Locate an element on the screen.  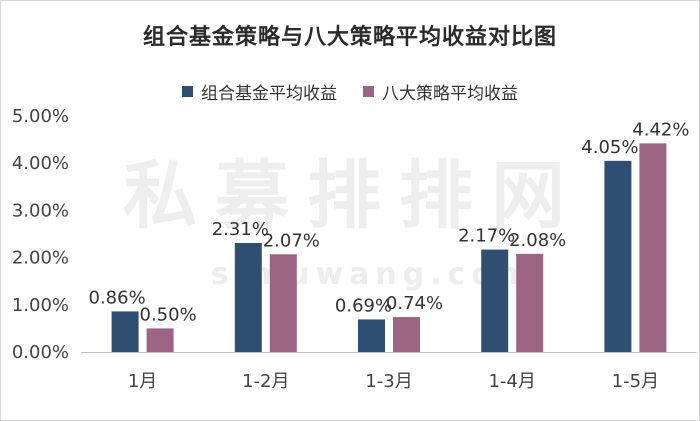
legend-swatch-series1 is located at coordinates (187, 91).